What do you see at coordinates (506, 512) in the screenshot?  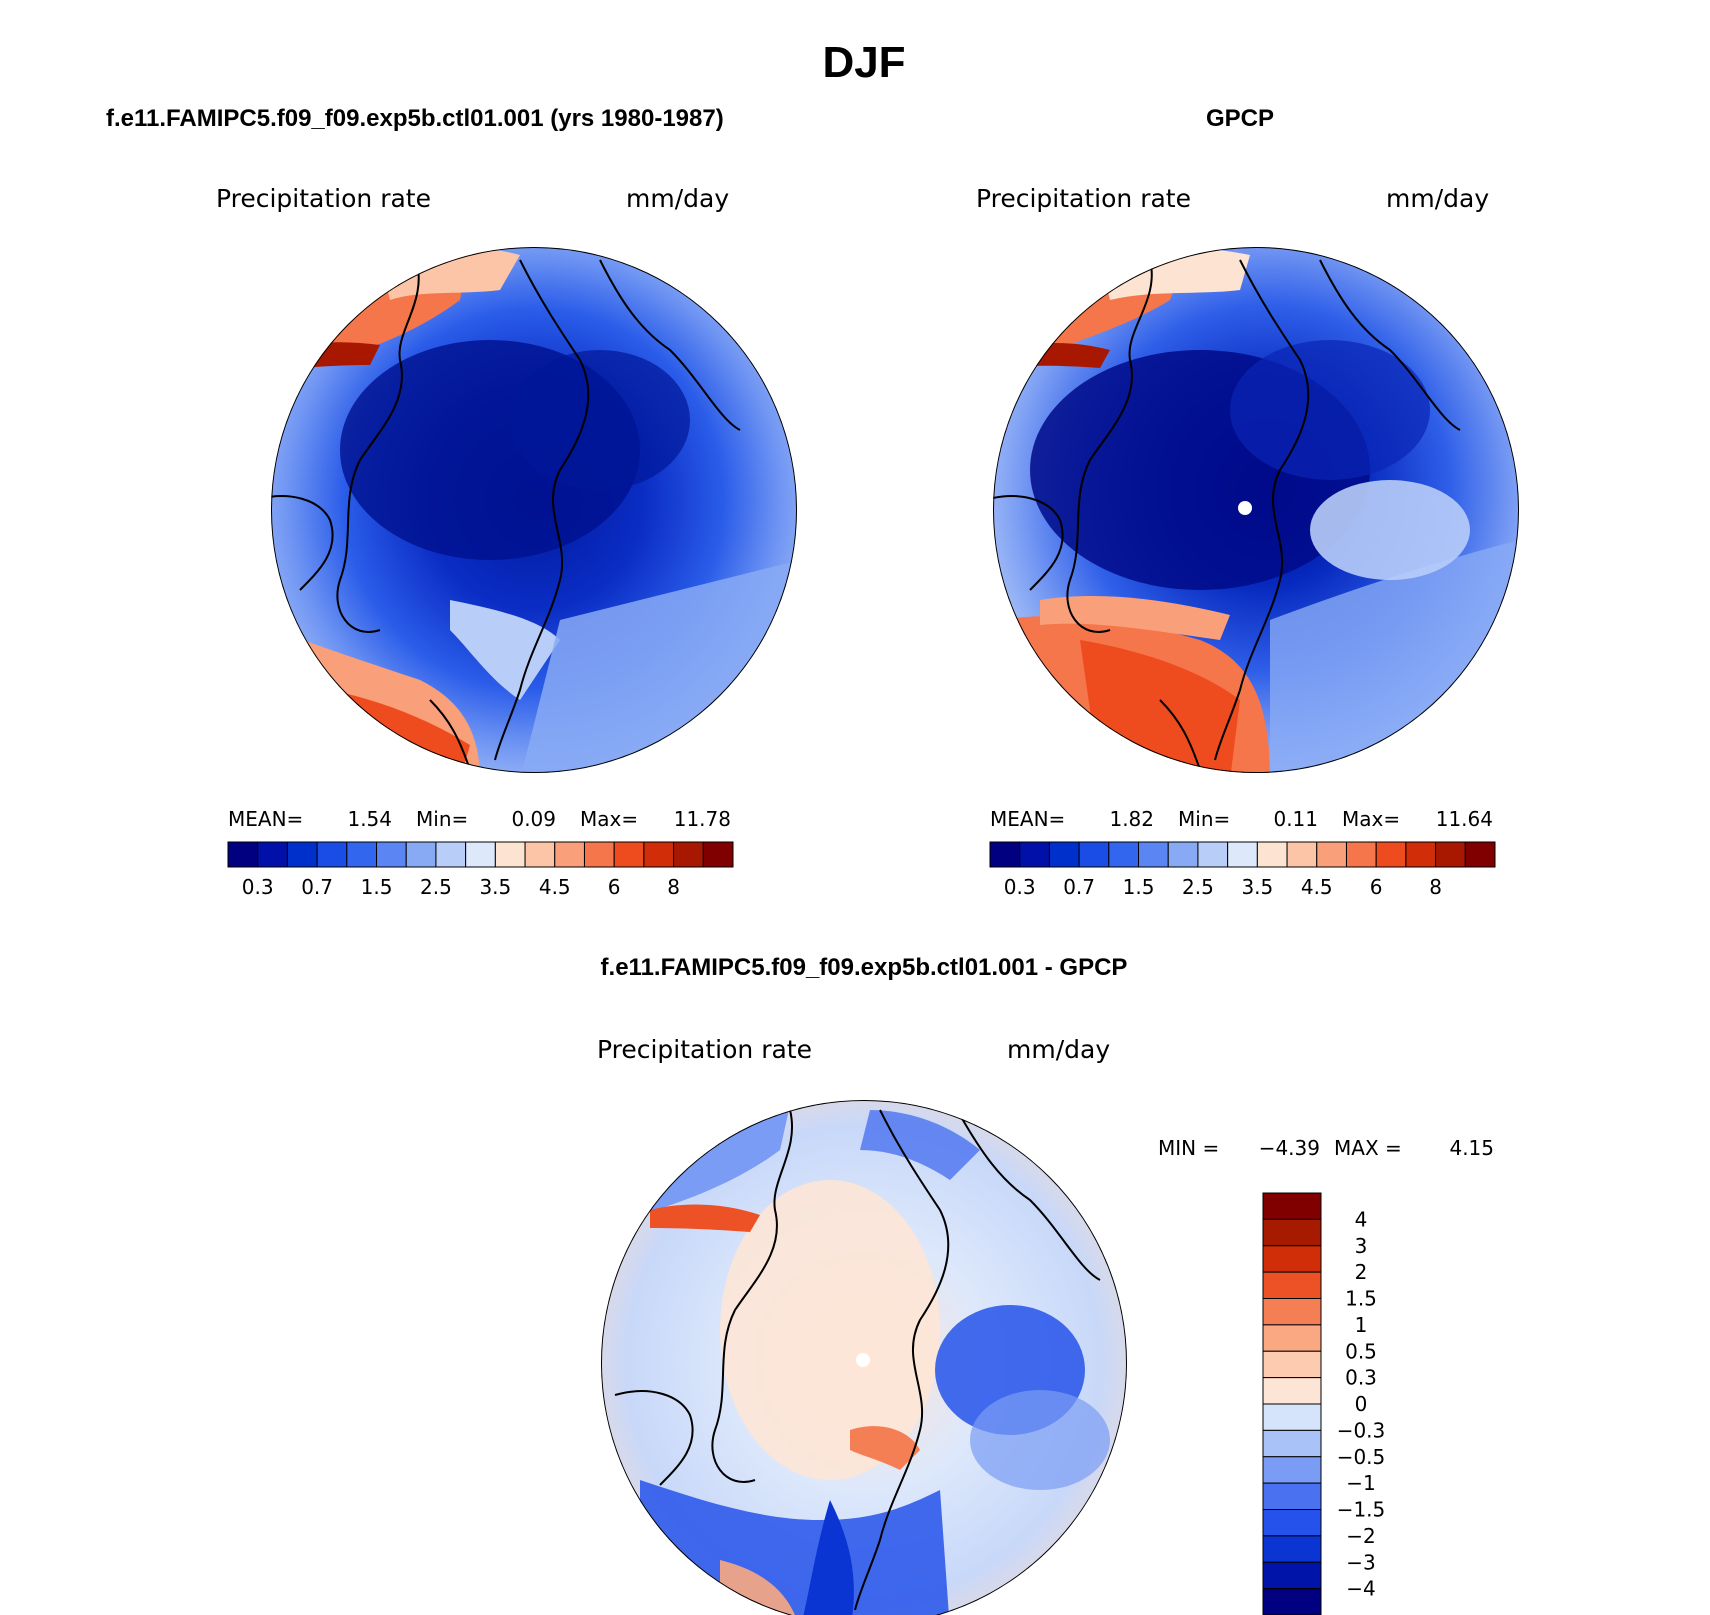 I see `model-coastlines` at bounding box center [506, 512].